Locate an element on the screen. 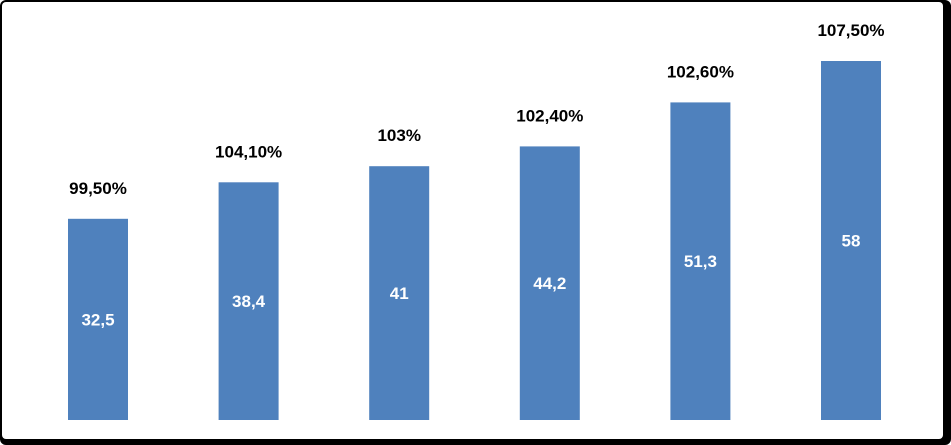  percent-label-1: 99,50% is located at coordinates (98, 188).